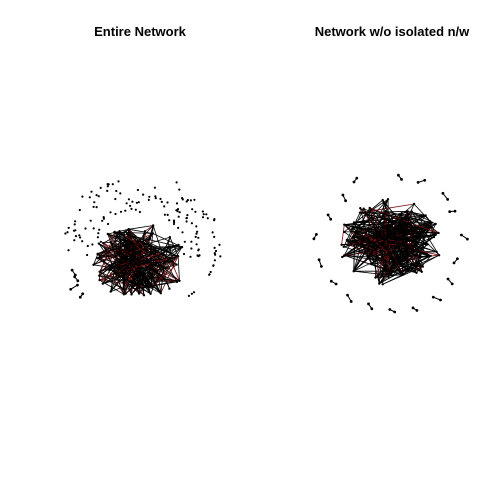  I want to click on network-without-isolated-graph, so click(390, 243).